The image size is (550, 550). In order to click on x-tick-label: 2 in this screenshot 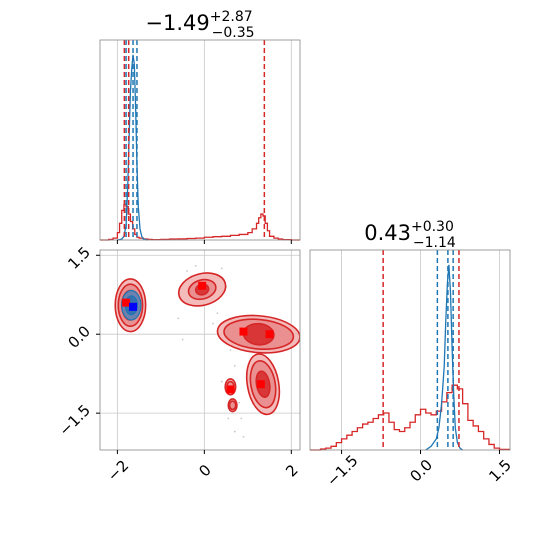, I will do `click(291, 470)`.